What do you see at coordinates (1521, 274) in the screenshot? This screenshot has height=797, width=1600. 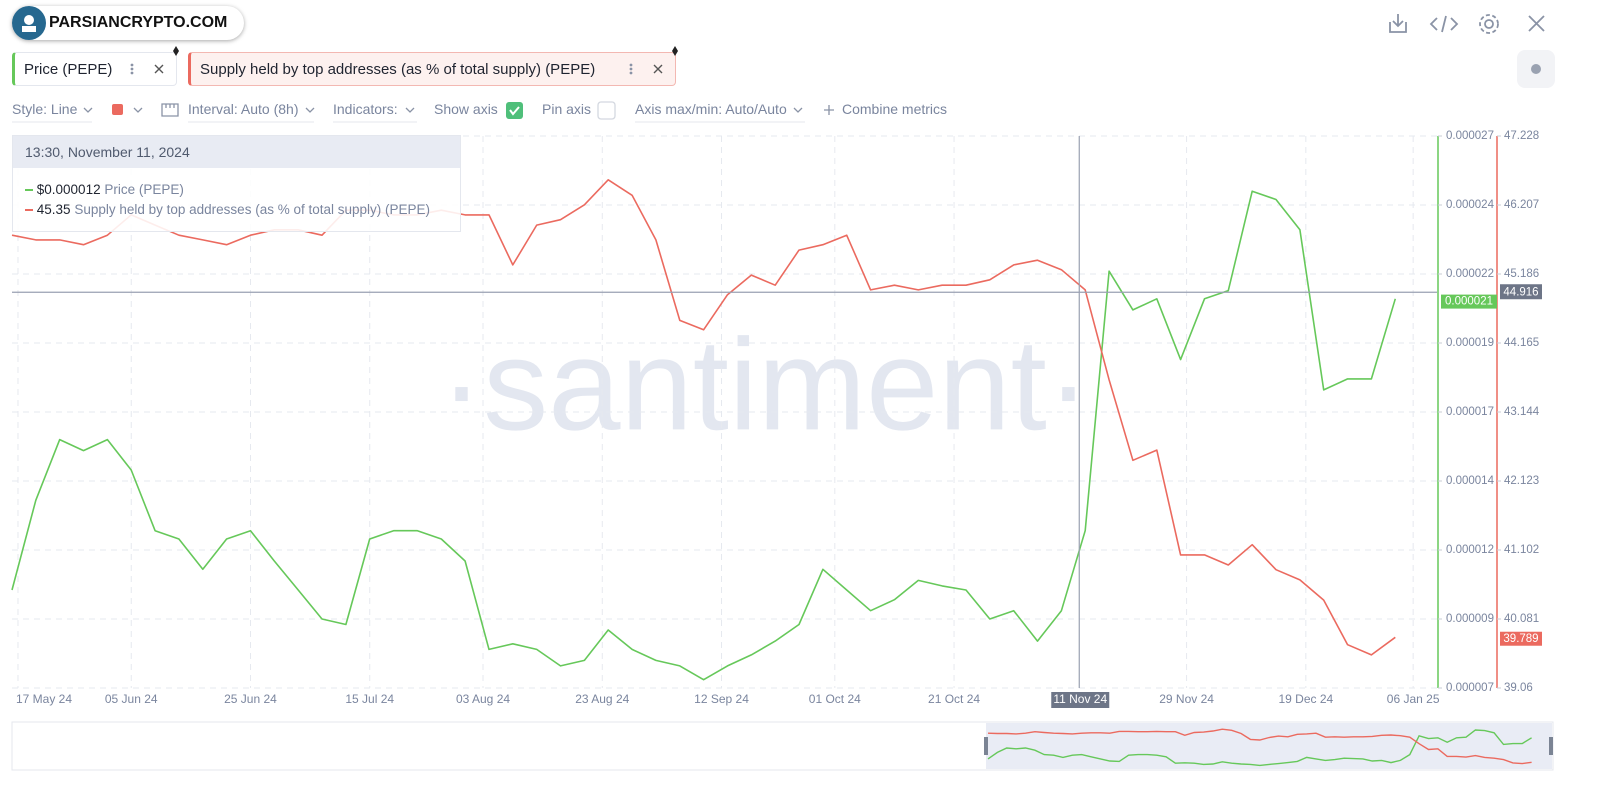 I see `y2-tick-label: 45.186` at bounding box center [1521, 274].